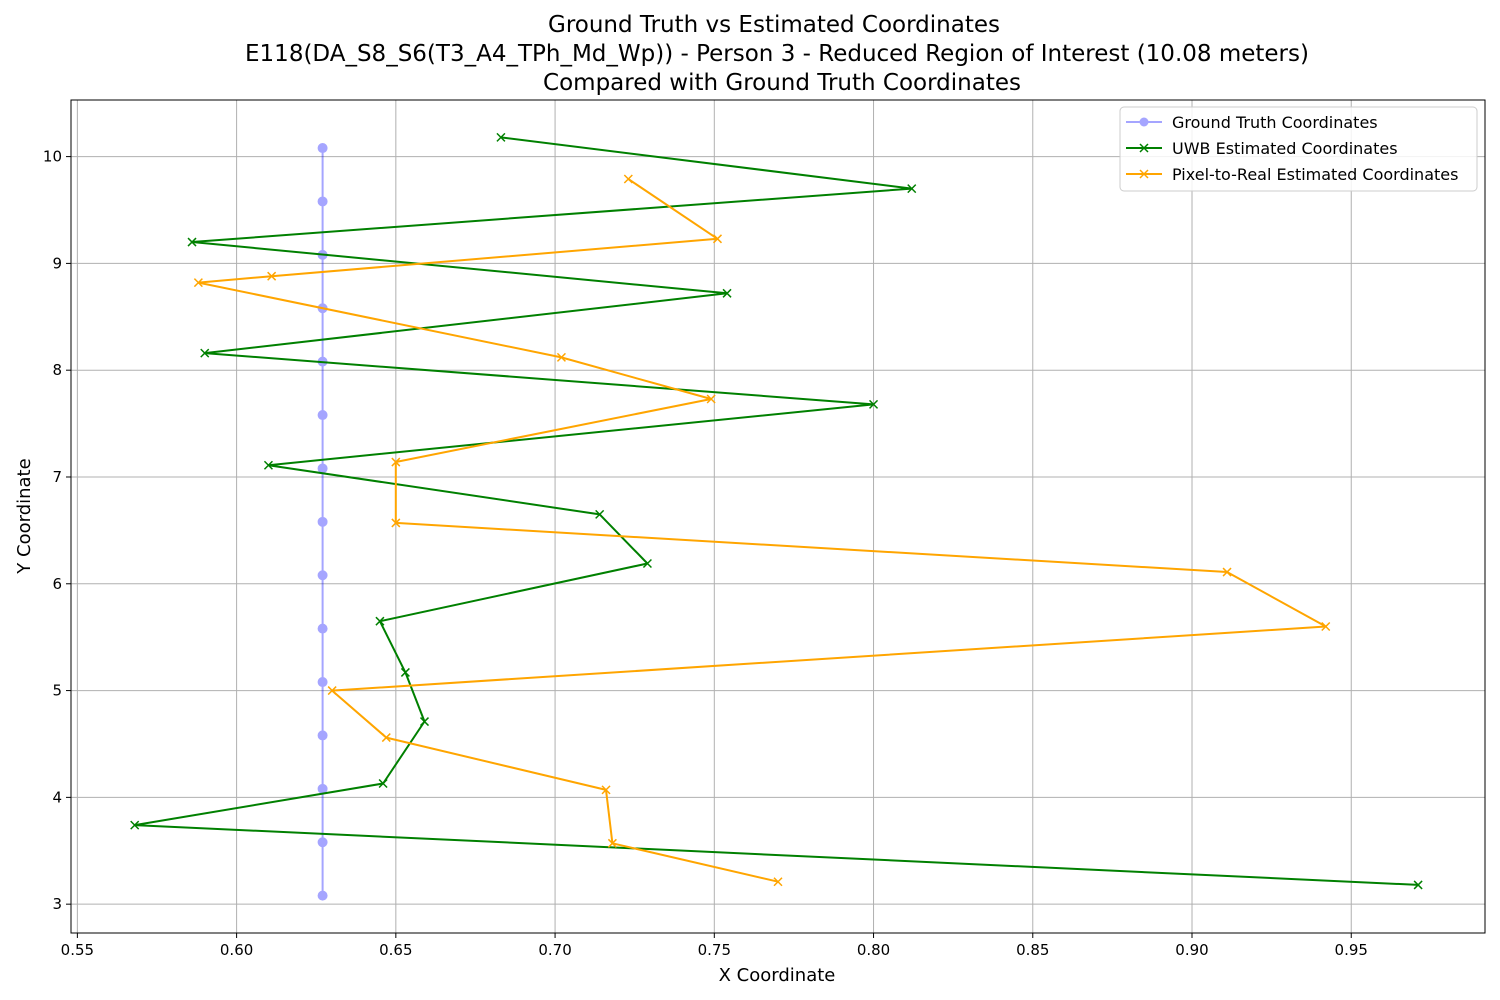 The width and height of the screenshot is (1500, 1000). Describe the element at coordinates (777, 975) in the screenshot. I see `x-axis-label: X Coordinate` at that location.